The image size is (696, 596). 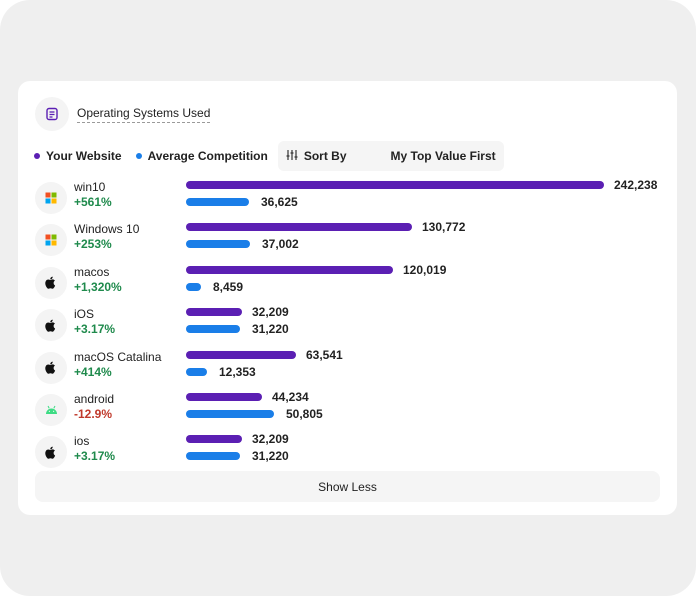 What do you see at coordinates (52, 114) in the screenshot?
I see `document-icon` at bounding box center [52, 114].